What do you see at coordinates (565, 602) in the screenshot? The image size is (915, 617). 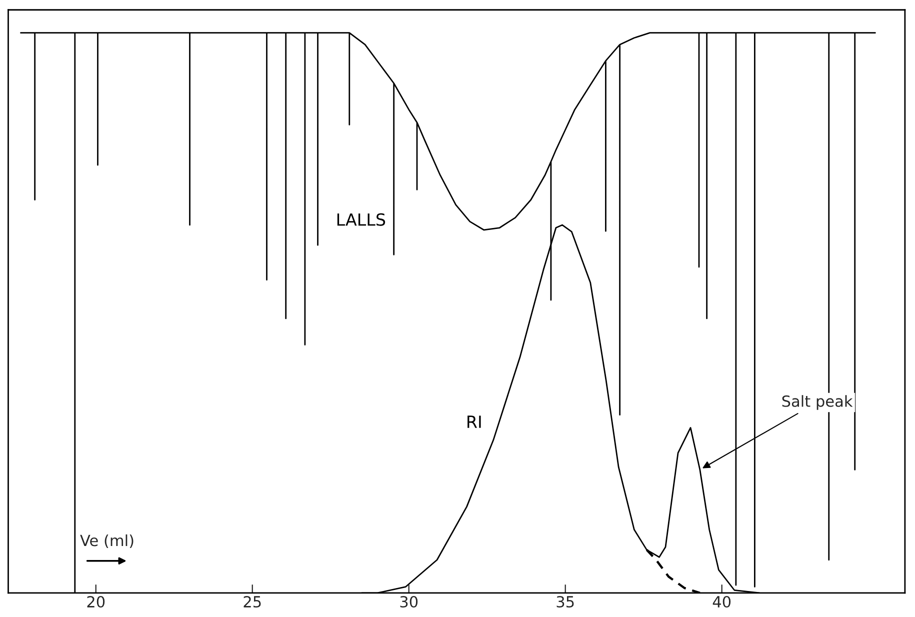 I see `x-tick-label: 35` at bounding box center [565, 602].